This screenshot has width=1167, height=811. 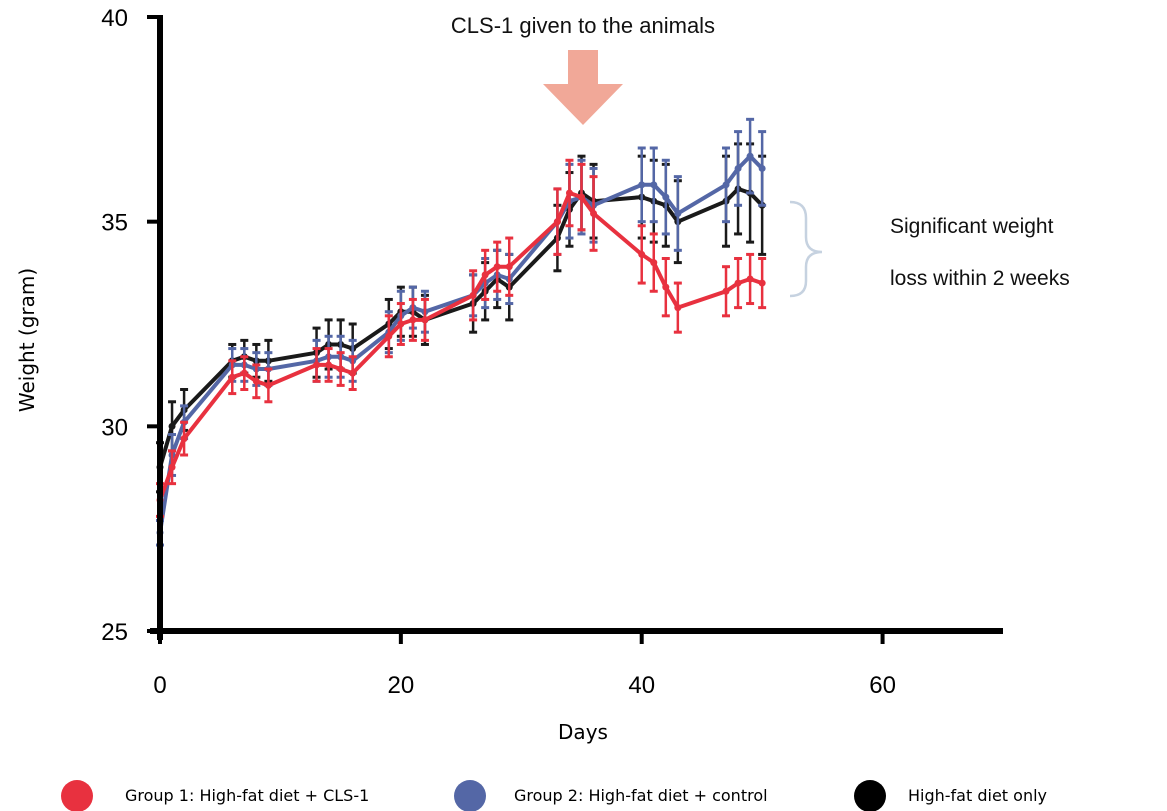 What do you see at coordinates (114, 18) in the screenshot?
I see `y-tick-label: 40` at bounding box center [114, 18].